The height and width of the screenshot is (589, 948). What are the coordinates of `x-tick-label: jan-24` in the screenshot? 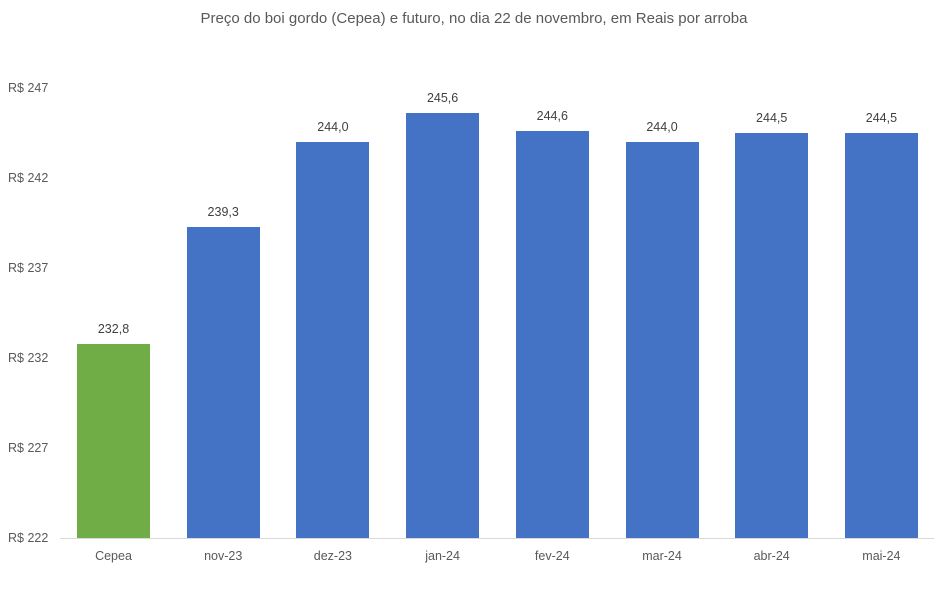 It's located at (442, 556).